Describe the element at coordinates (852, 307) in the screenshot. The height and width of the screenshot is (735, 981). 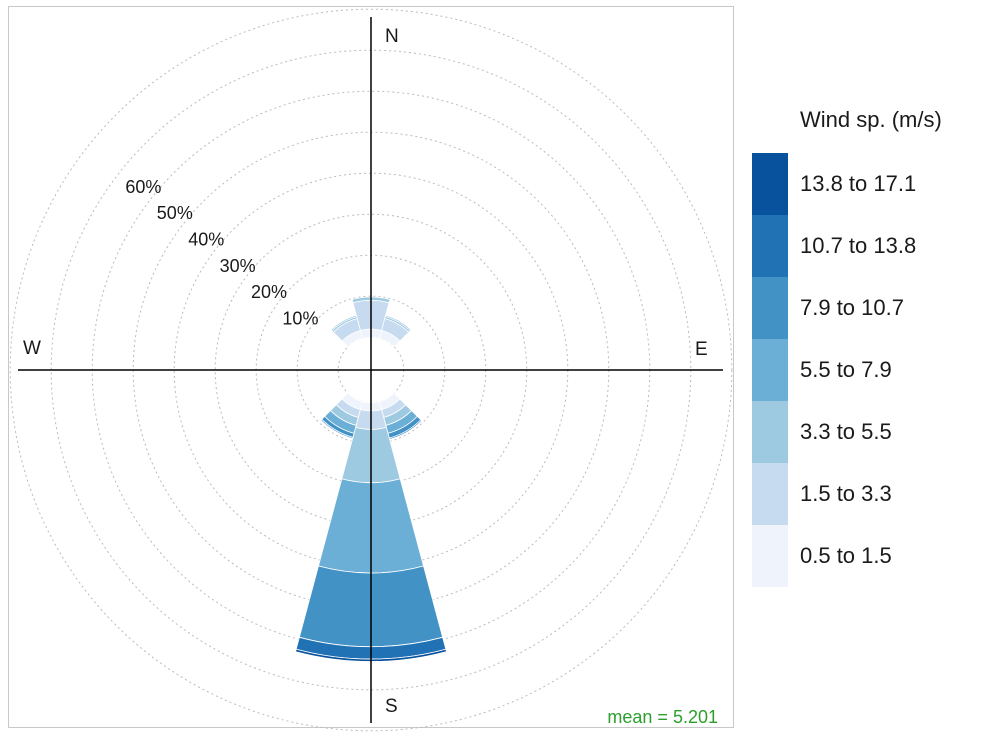
I see `legend-label: 7.9 to 10.7` at that location.